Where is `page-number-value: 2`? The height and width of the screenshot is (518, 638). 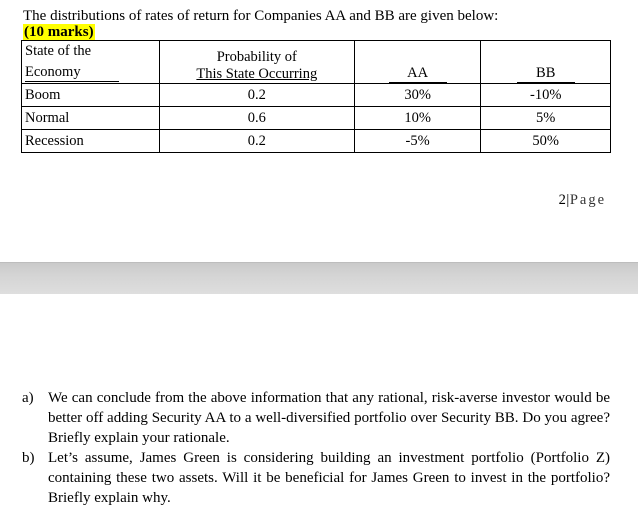
page-number-value: 2 is located at coordinates (562, 200).